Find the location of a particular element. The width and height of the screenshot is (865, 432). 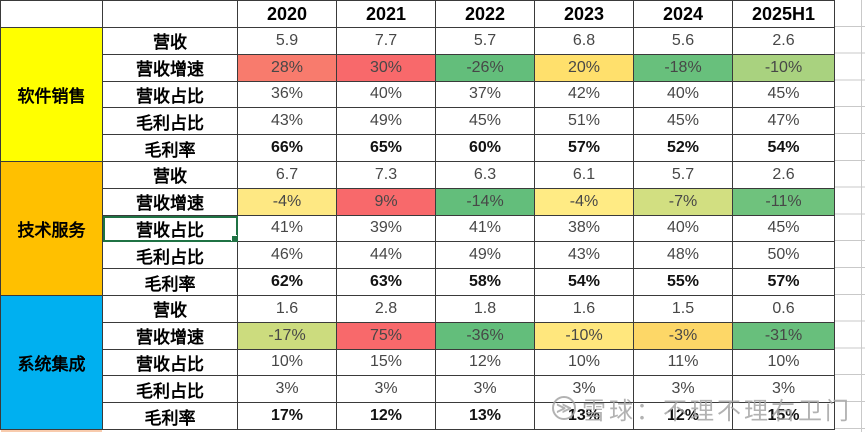

selected-cell: 营收占比 is located at coordinates (170, 229).